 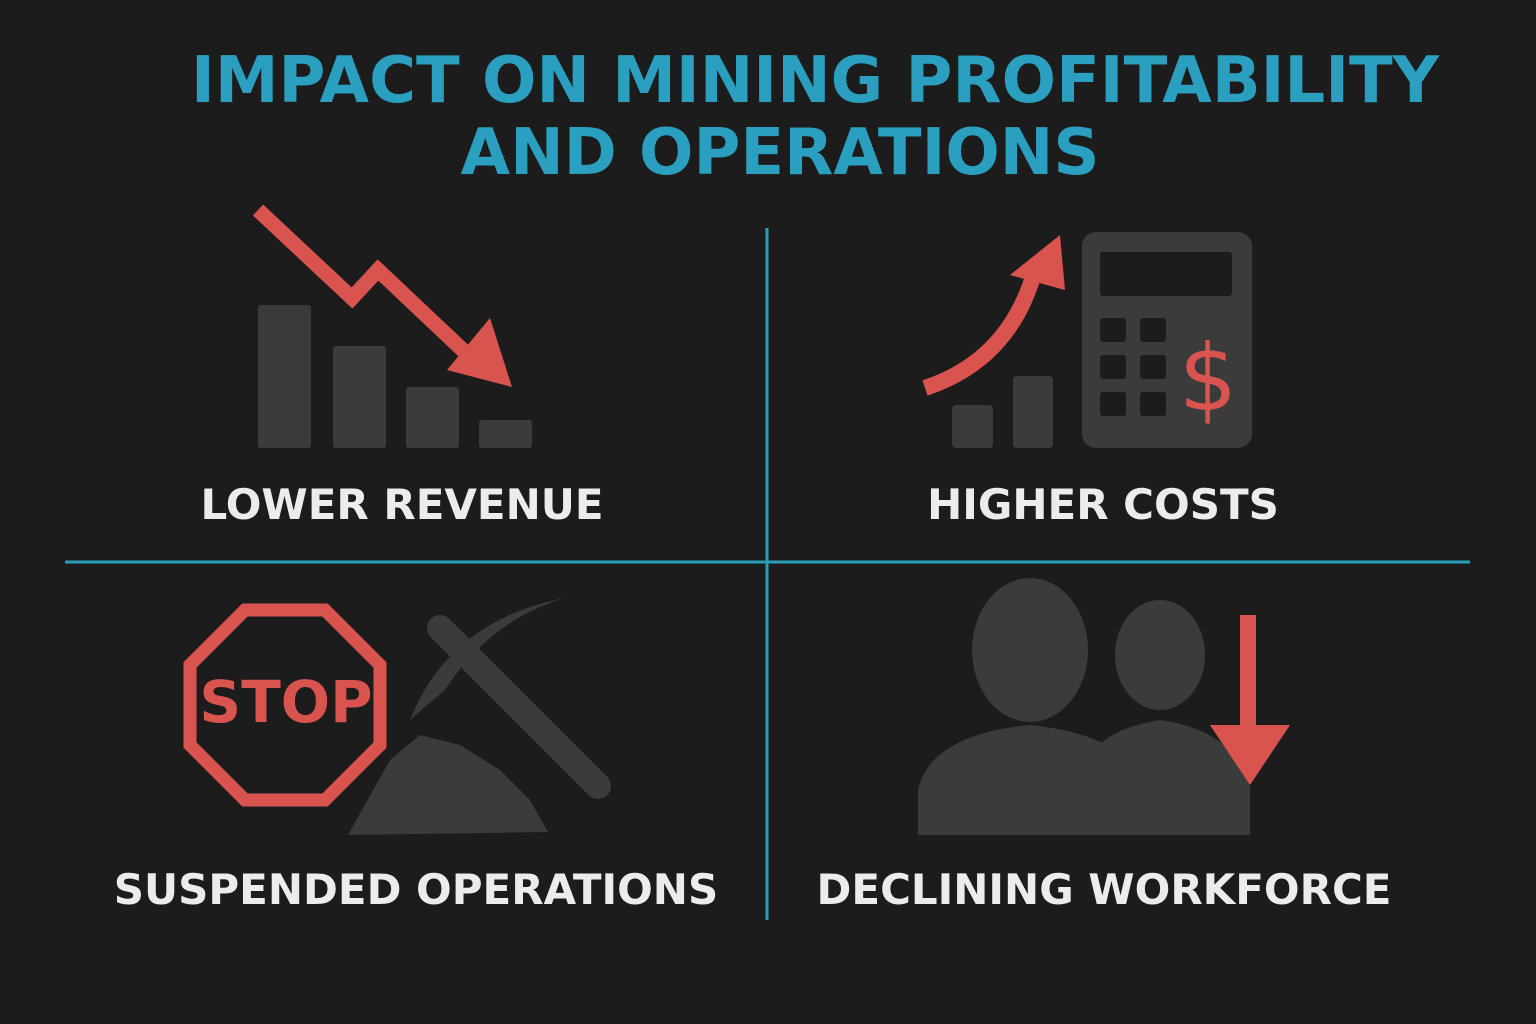 I want to click on title-line: IMPACT ON MINING PROFITABILITY, so click(x=815, y=81).